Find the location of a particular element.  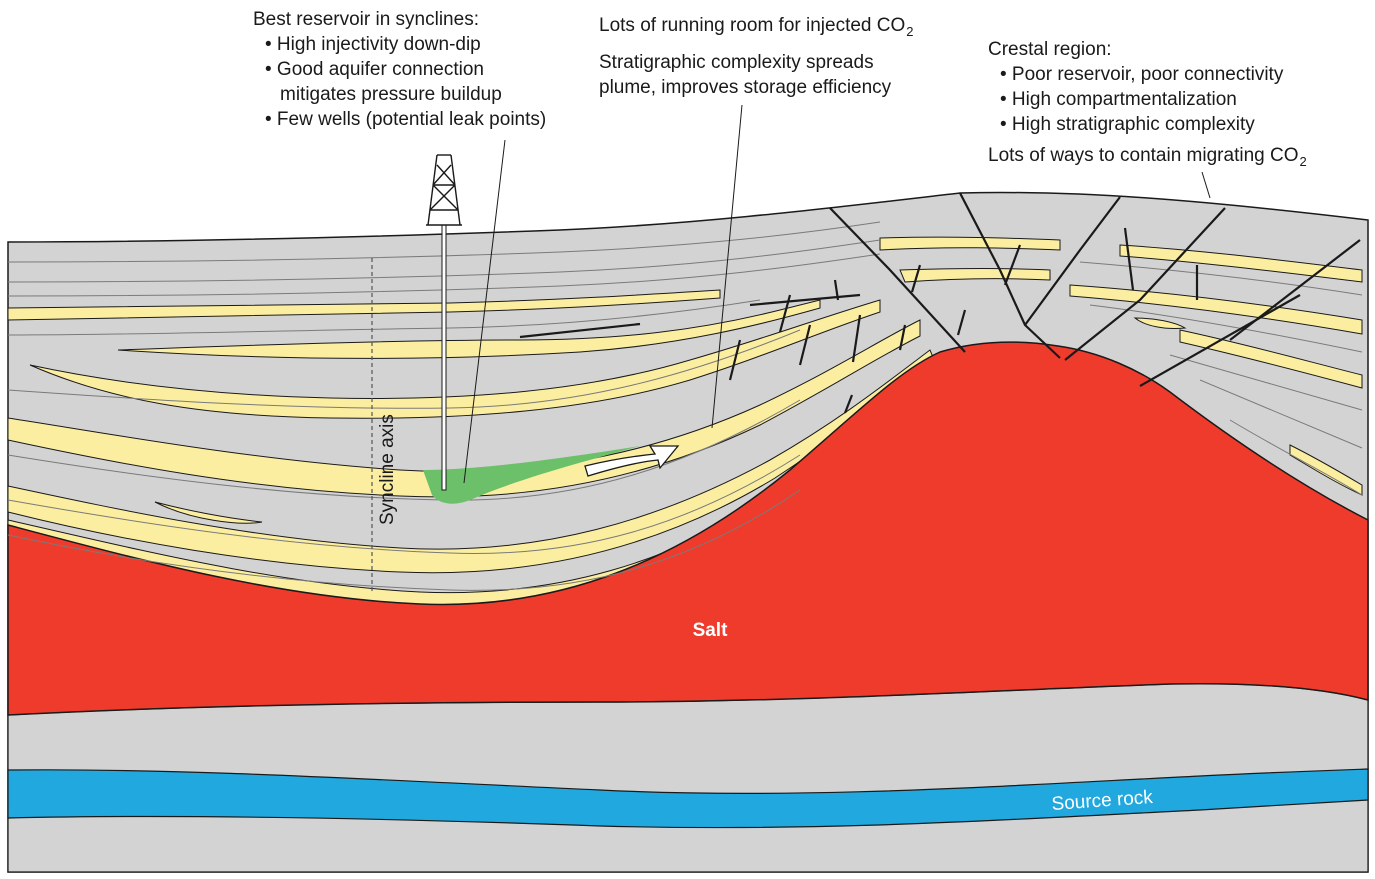

crestal-footer: Lots of ways to contain migrating CO is located at coordinates (1147, 156).